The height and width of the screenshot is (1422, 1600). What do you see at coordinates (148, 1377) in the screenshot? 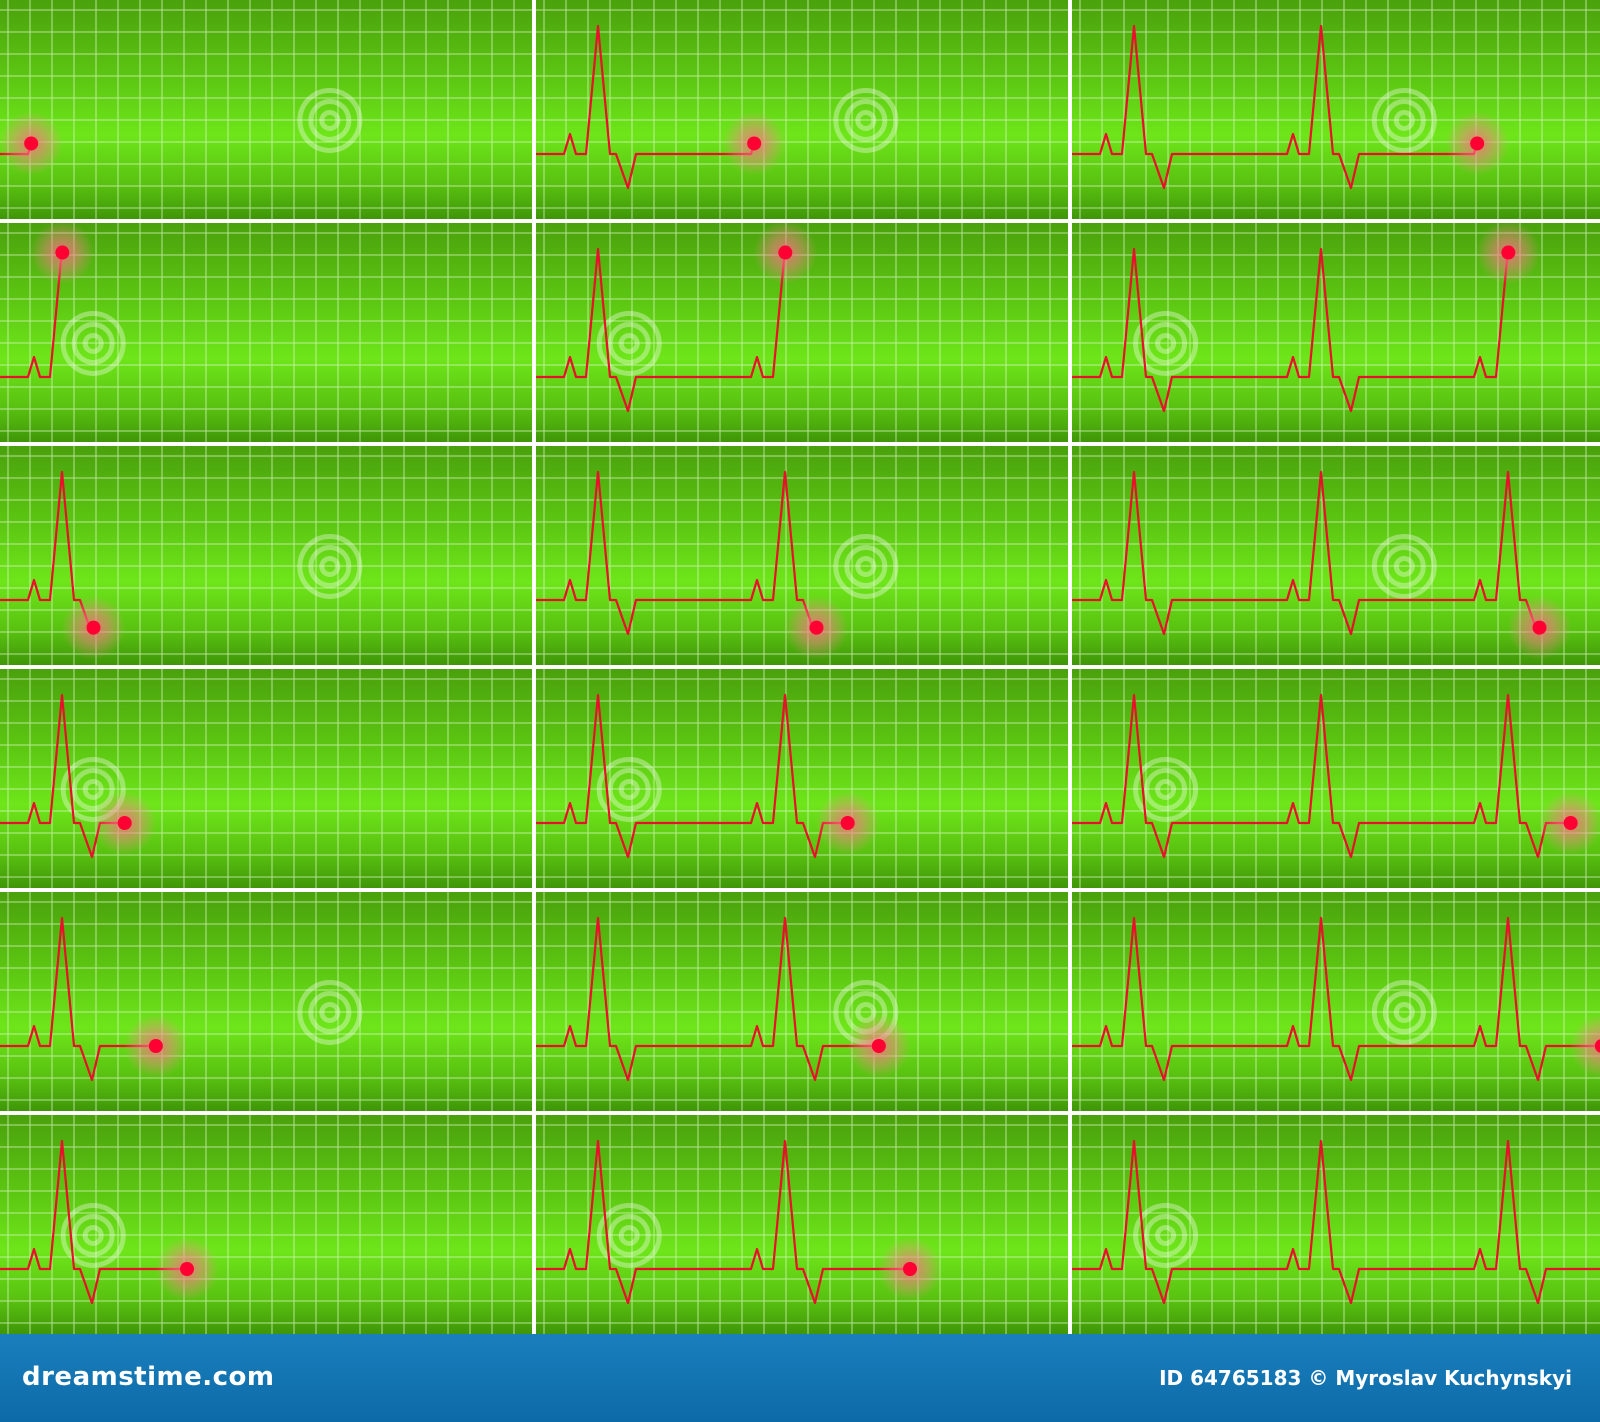
I see `brand-name: dreamstime.com` at bounding box center [148, 1377].